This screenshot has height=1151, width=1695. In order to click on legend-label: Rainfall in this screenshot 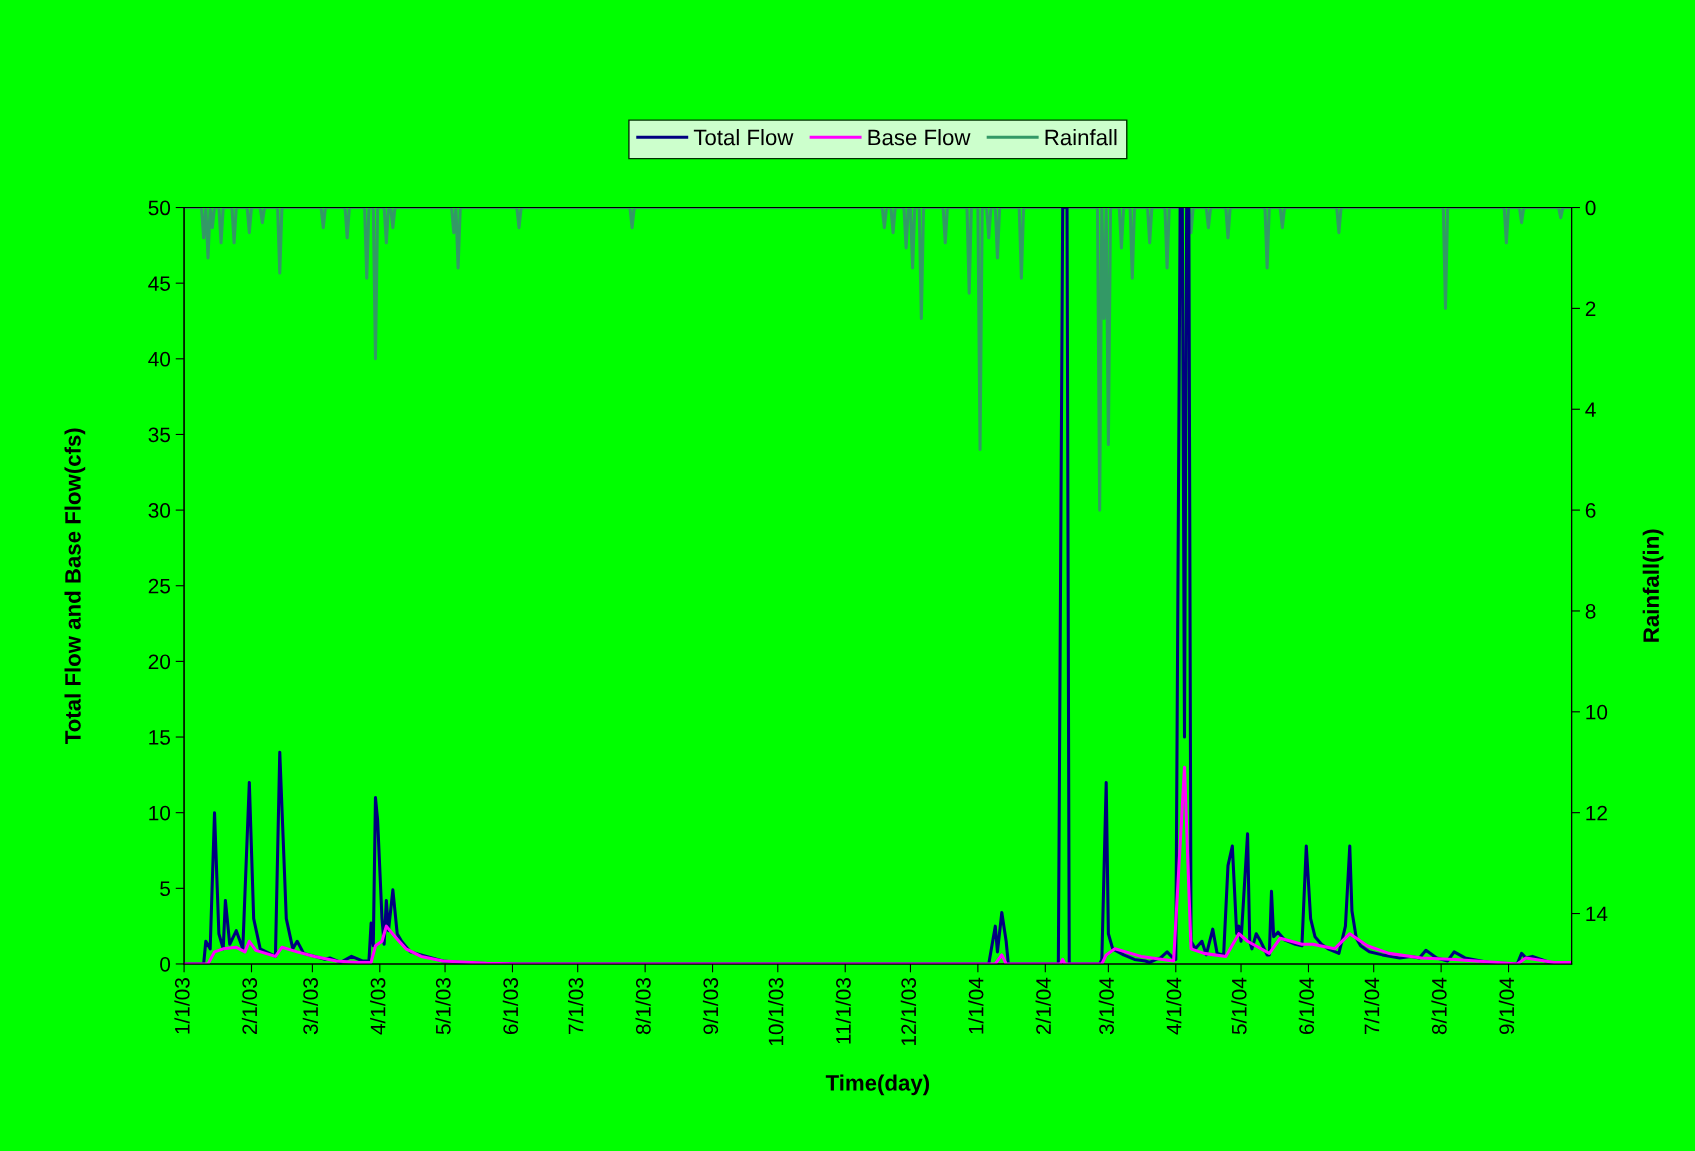, I will do `click(1081, 137)`.